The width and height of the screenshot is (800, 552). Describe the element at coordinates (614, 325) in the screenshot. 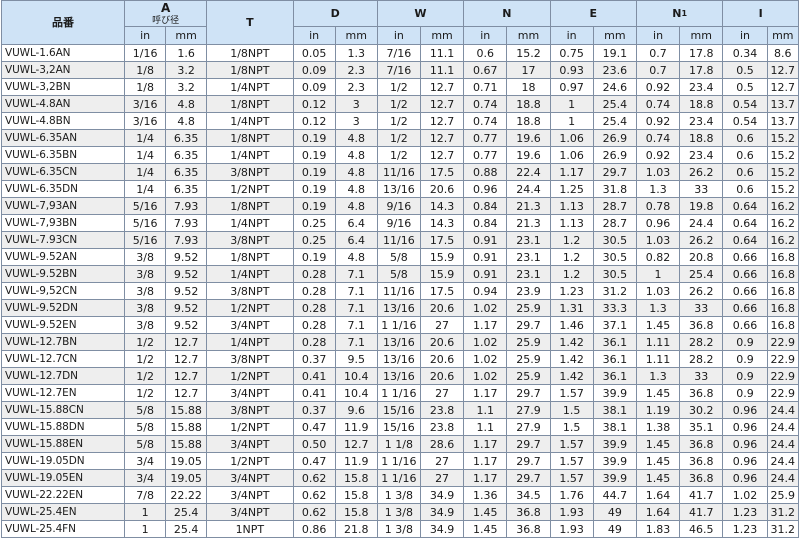

I see `cell-e-mm: 37.1` at that location.